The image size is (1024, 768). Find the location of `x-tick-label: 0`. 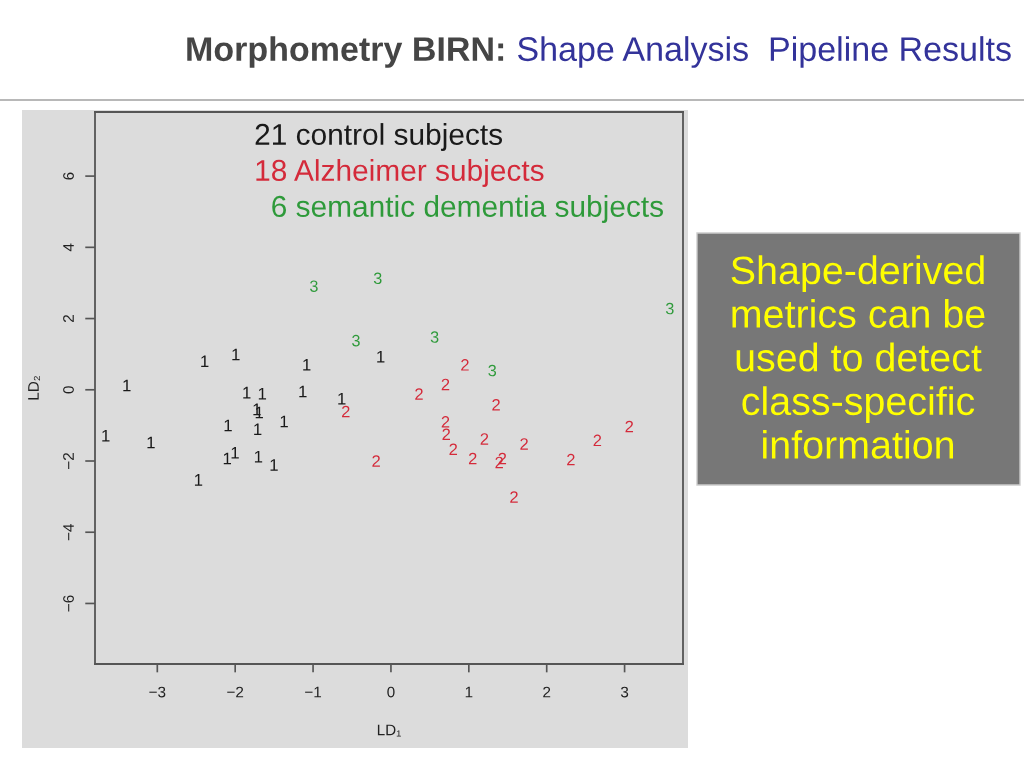

x-tick-label: 0 is located at coordinates (391, 692).